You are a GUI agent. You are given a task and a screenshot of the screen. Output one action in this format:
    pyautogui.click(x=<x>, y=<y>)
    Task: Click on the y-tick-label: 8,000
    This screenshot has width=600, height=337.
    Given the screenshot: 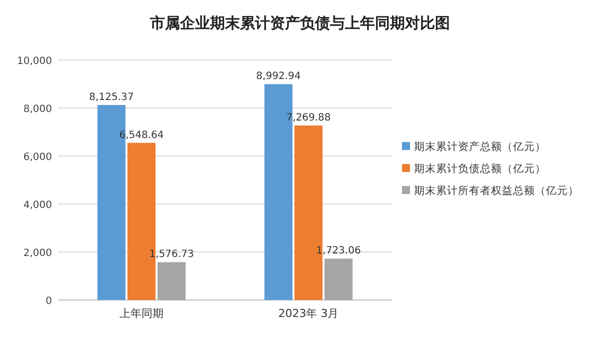 What is the action you would take?
    pyautogui.click(x=37, y=109)
    